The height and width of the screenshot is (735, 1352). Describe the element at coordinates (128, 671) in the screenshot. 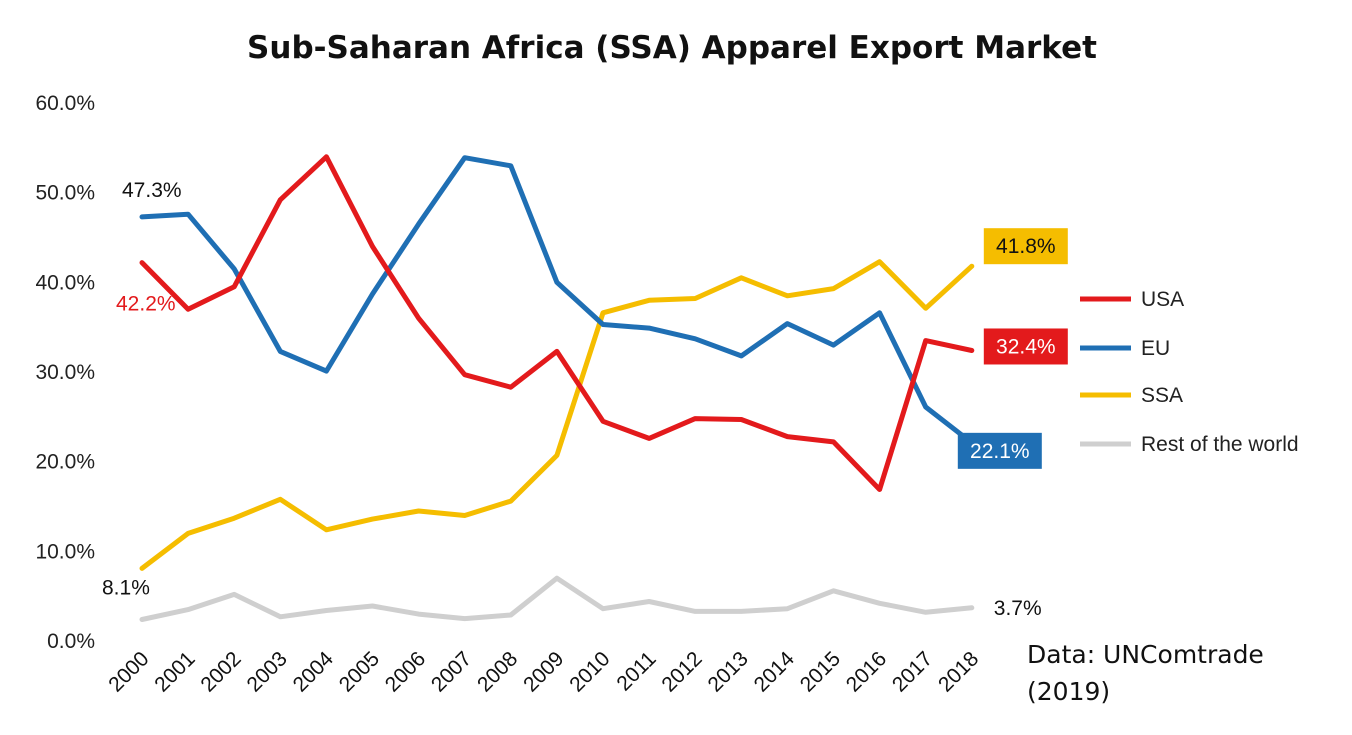

I see `x-tick-label: 2000` at that location.